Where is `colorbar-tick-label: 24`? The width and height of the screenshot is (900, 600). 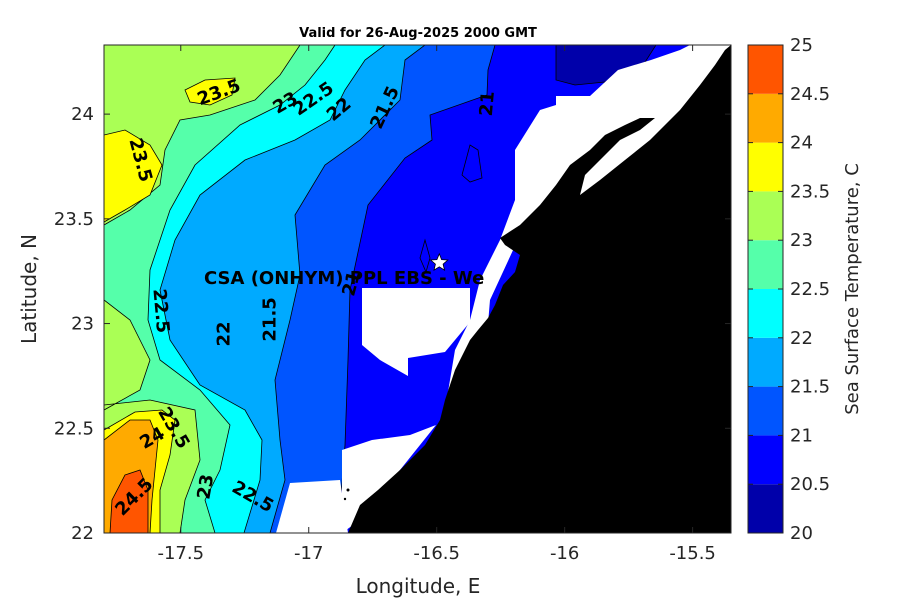
colorbar-tick-label: 24 is located at coordinates (801, 143).